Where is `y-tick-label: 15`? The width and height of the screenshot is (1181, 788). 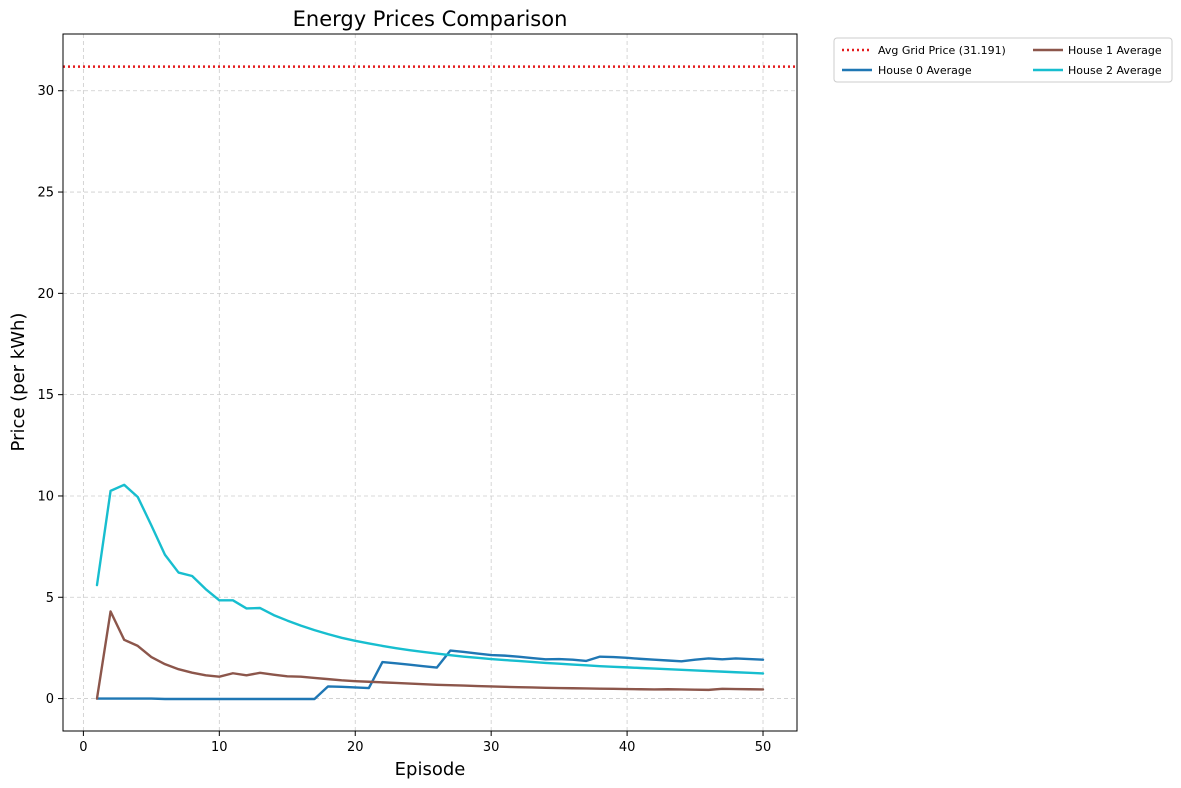
y-tick-label: 15 is located at coordinates (45, 395).